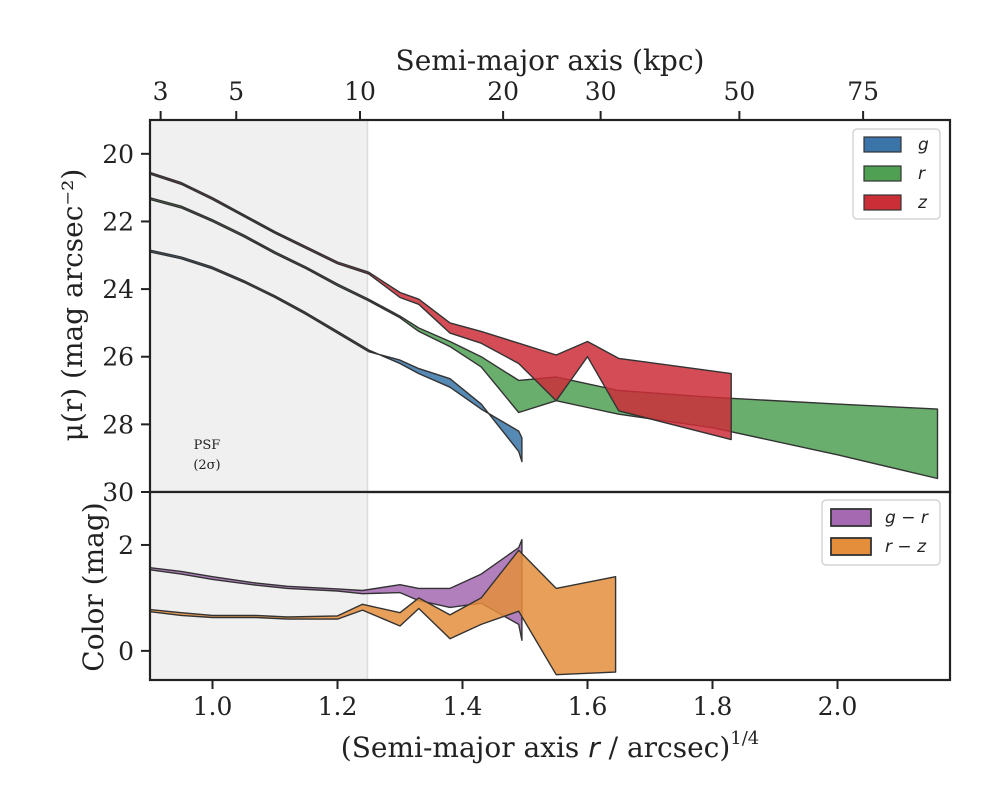 Image resolution: width=1000 pixels, height=800 pixels. Describe the element at coordinates (118, 424) in the screenshot. I see `y-tick-label: 28` at that location.